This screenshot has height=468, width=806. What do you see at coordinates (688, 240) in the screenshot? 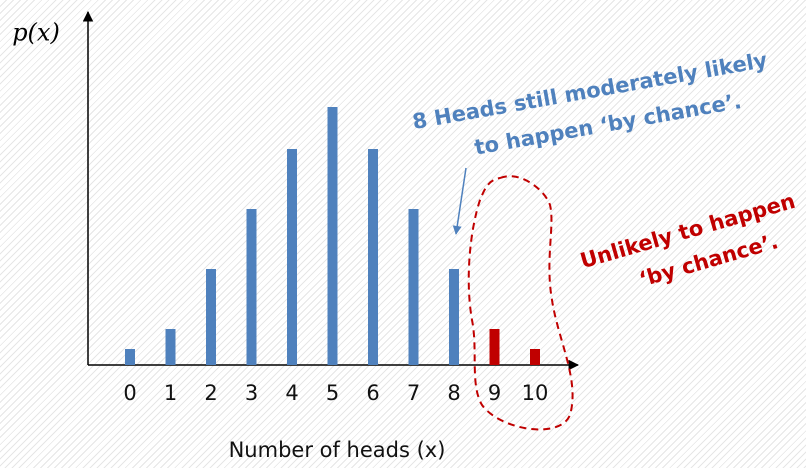
I see `annotation: Unlikely to happen‘by chance’.` at bounding box center [688, 240].